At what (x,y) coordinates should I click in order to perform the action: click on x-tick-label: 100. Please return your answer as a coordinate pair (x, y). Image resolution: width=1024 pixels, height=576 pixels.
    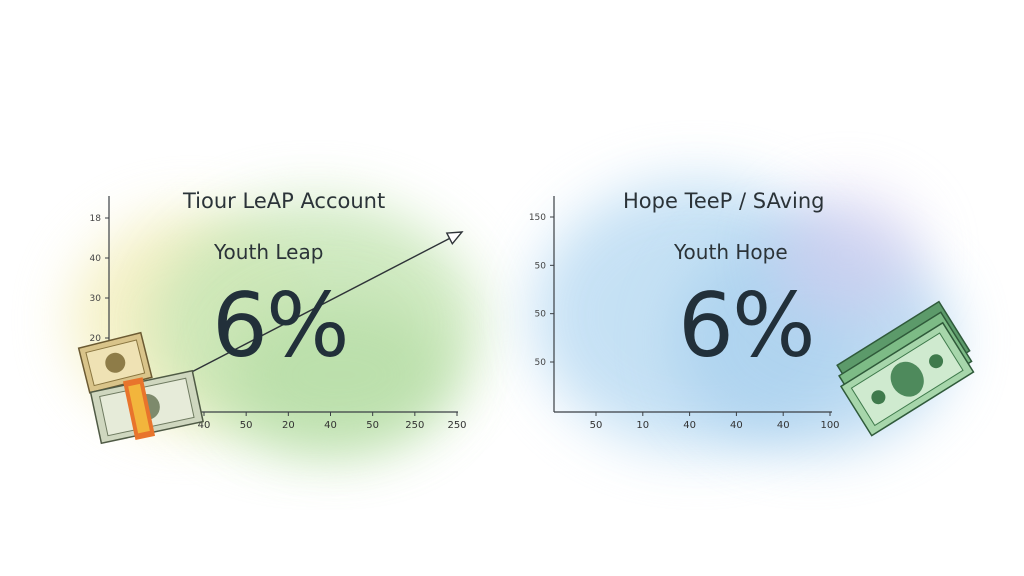
    Looking at the image, I should click on (829, 425).